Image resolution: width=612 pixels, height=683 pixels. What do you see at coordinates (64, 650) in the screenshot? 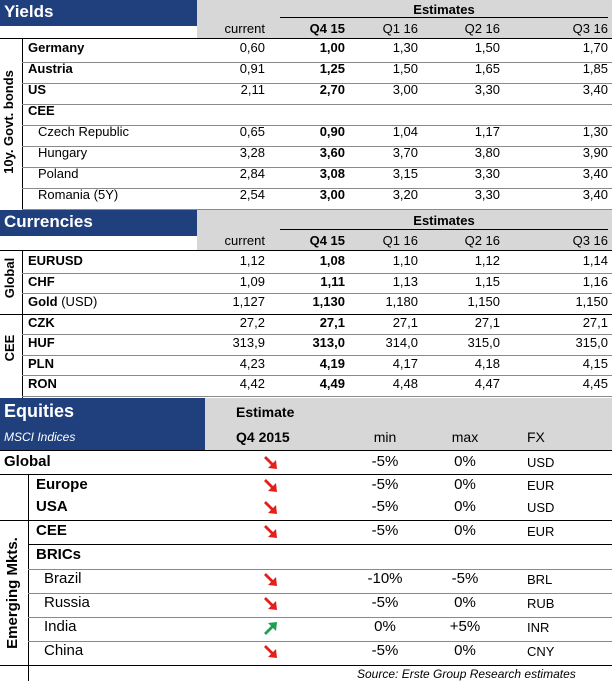
I see `equities-row-label: China` at bounding box center [64, 650].